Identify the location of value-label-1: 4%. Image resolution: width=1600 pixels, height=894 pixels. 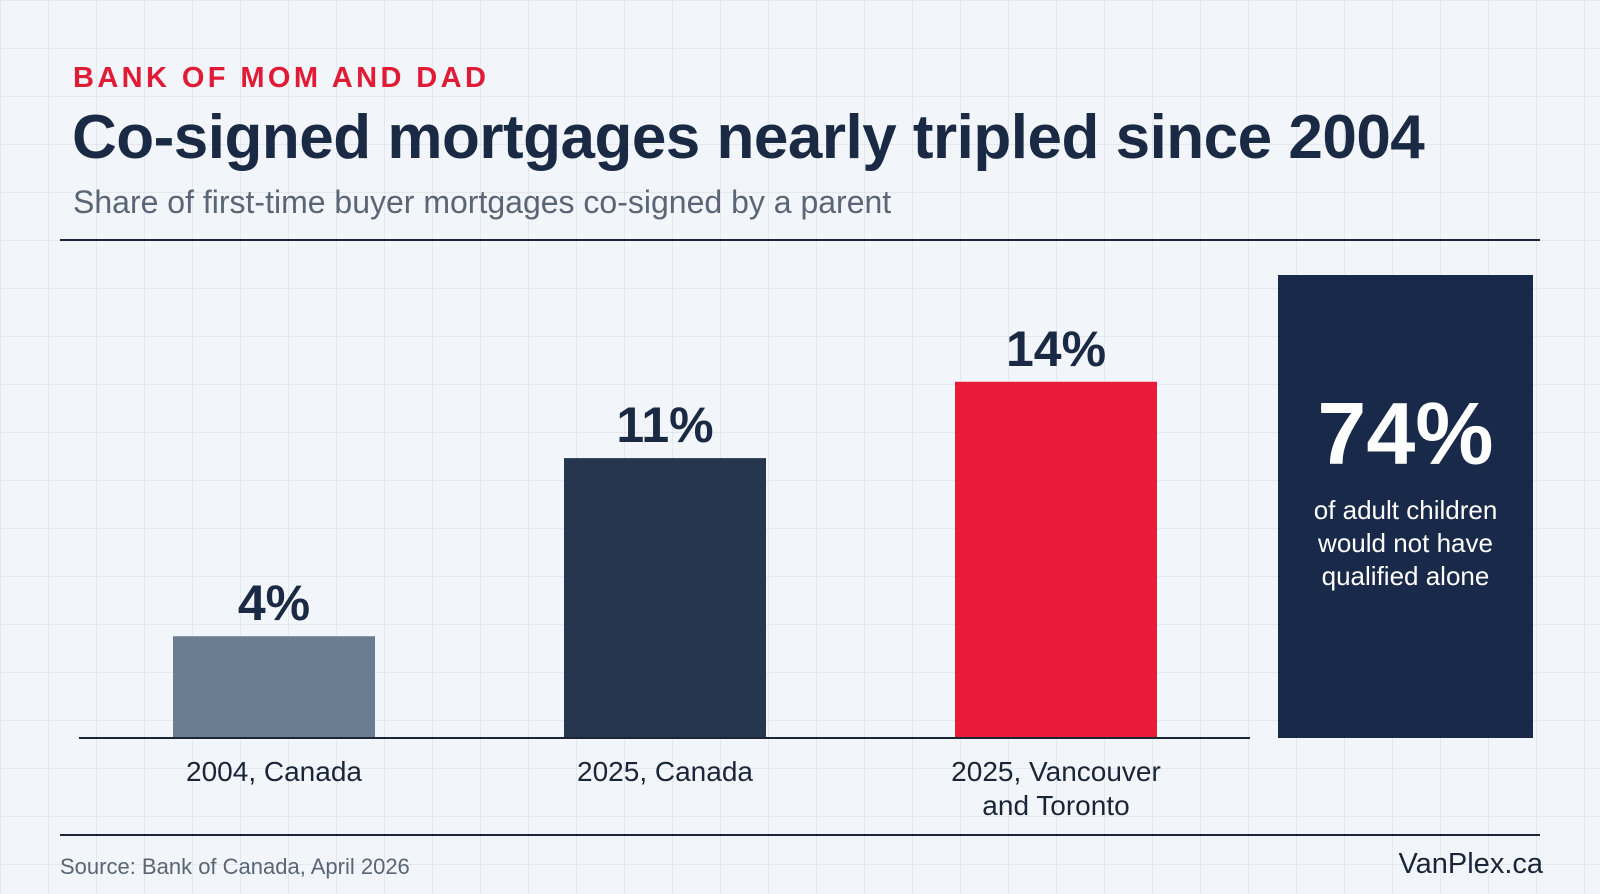
(274, 603).